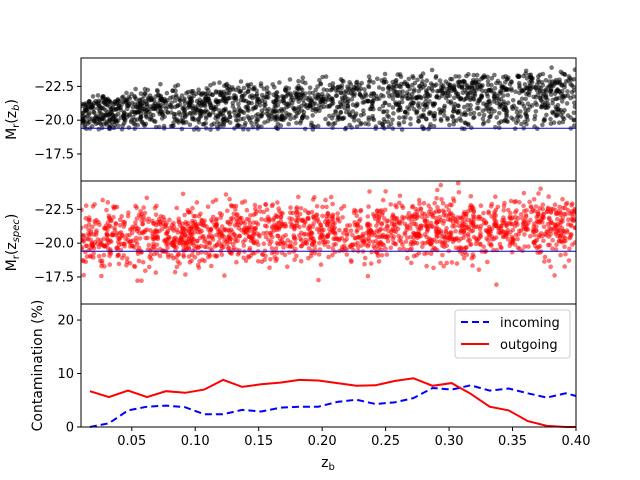 Image resolution: width=640 pixels, height=480 pixels. What do you see at coordinates (57, 121) in the screenshot?
I see `top-yticks: −22.5 −20.0 −17.5` at bounding box center [57, 121].